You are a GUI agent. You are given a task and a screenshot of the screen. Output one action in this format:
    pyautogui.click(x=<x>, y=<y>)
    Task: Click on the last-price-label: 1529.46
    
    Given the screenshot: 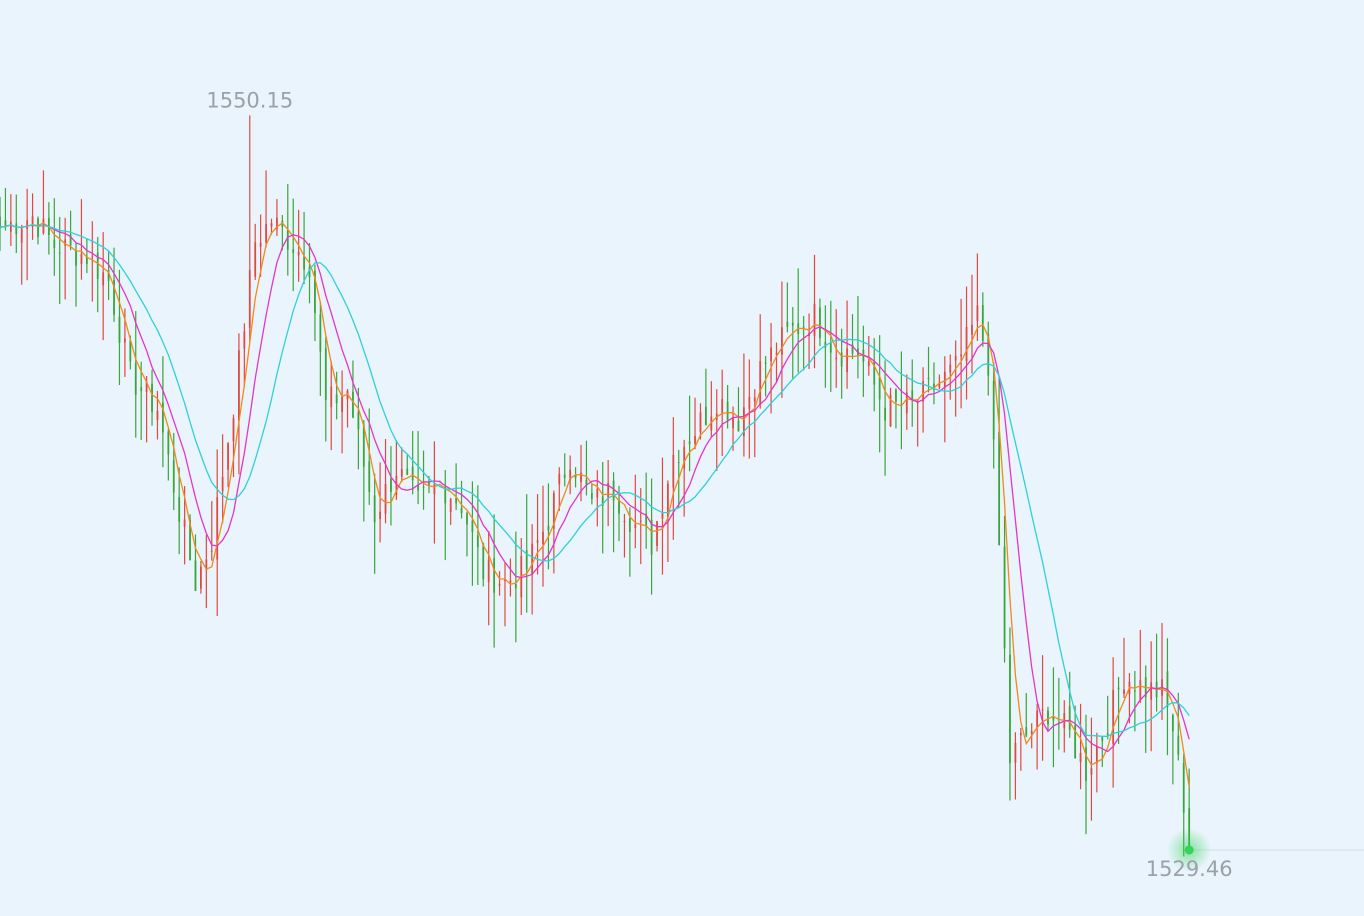 What is the action you would take?
    pyautogui.click(x=1189, y=869)
    